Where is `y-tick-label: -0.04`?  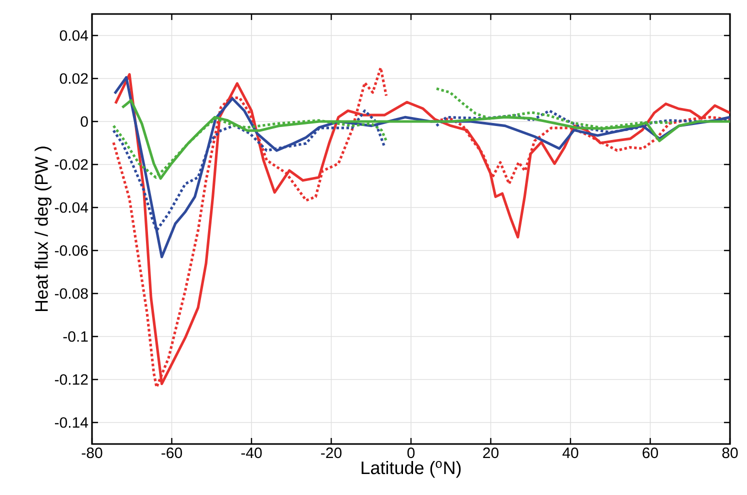 y-tick-label: -0.04 is located at coordinates (71, 207).